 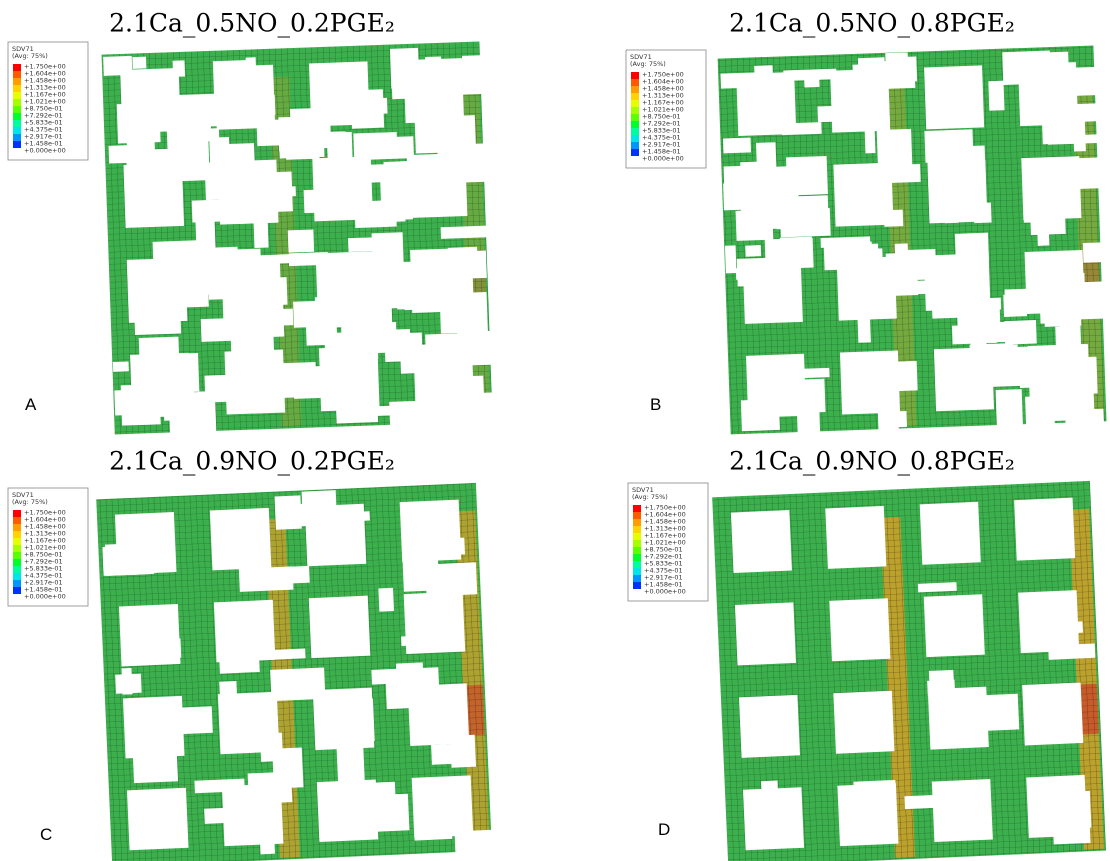 I want to click on mesh-hot-zone, so click(x=285, y=251).